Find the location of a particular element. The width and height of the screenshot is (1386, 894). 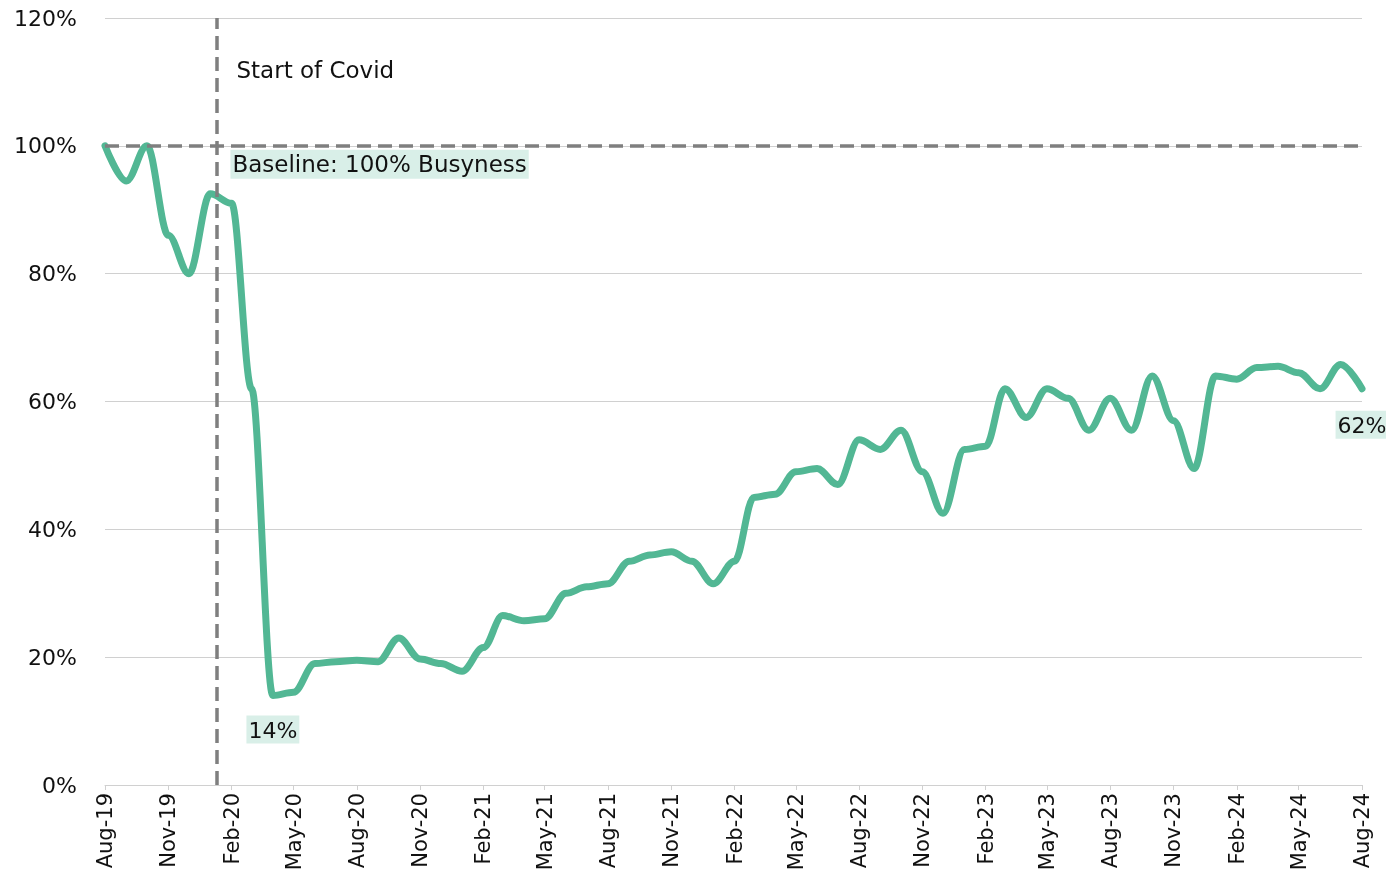

x-tick-label: Aug-23 is located at coordinates (1110, 831).